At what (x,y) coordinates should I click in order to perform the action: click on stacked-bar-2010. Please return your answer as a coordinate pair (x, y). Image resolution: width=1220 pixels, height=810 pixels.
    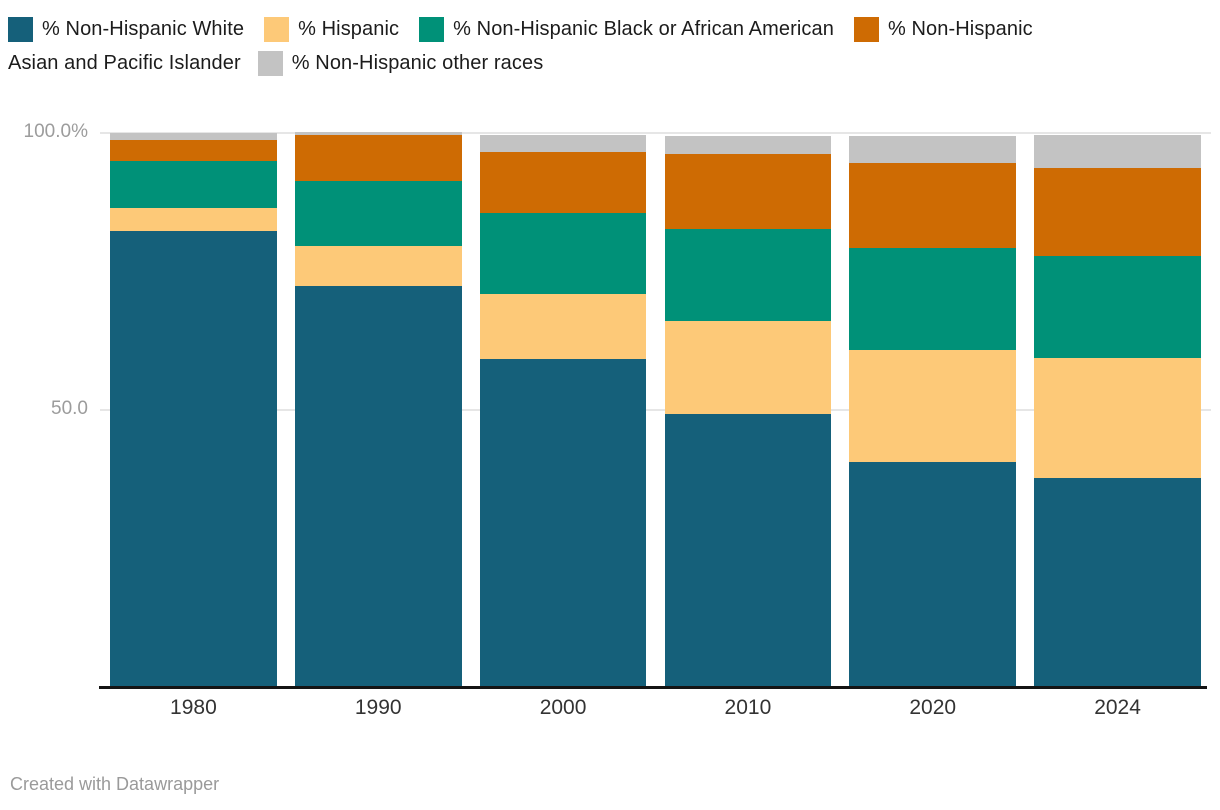
    Looking at the image, I should click on (748, 410).